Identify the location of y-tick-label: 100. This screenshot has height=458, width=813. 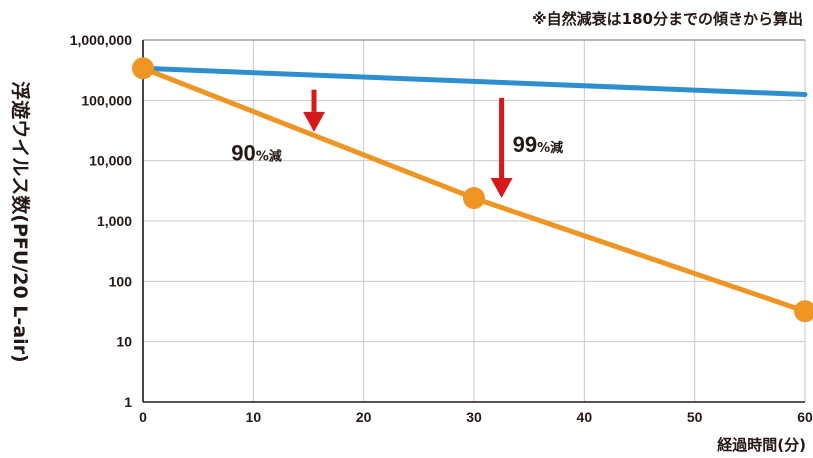
(121, 281).